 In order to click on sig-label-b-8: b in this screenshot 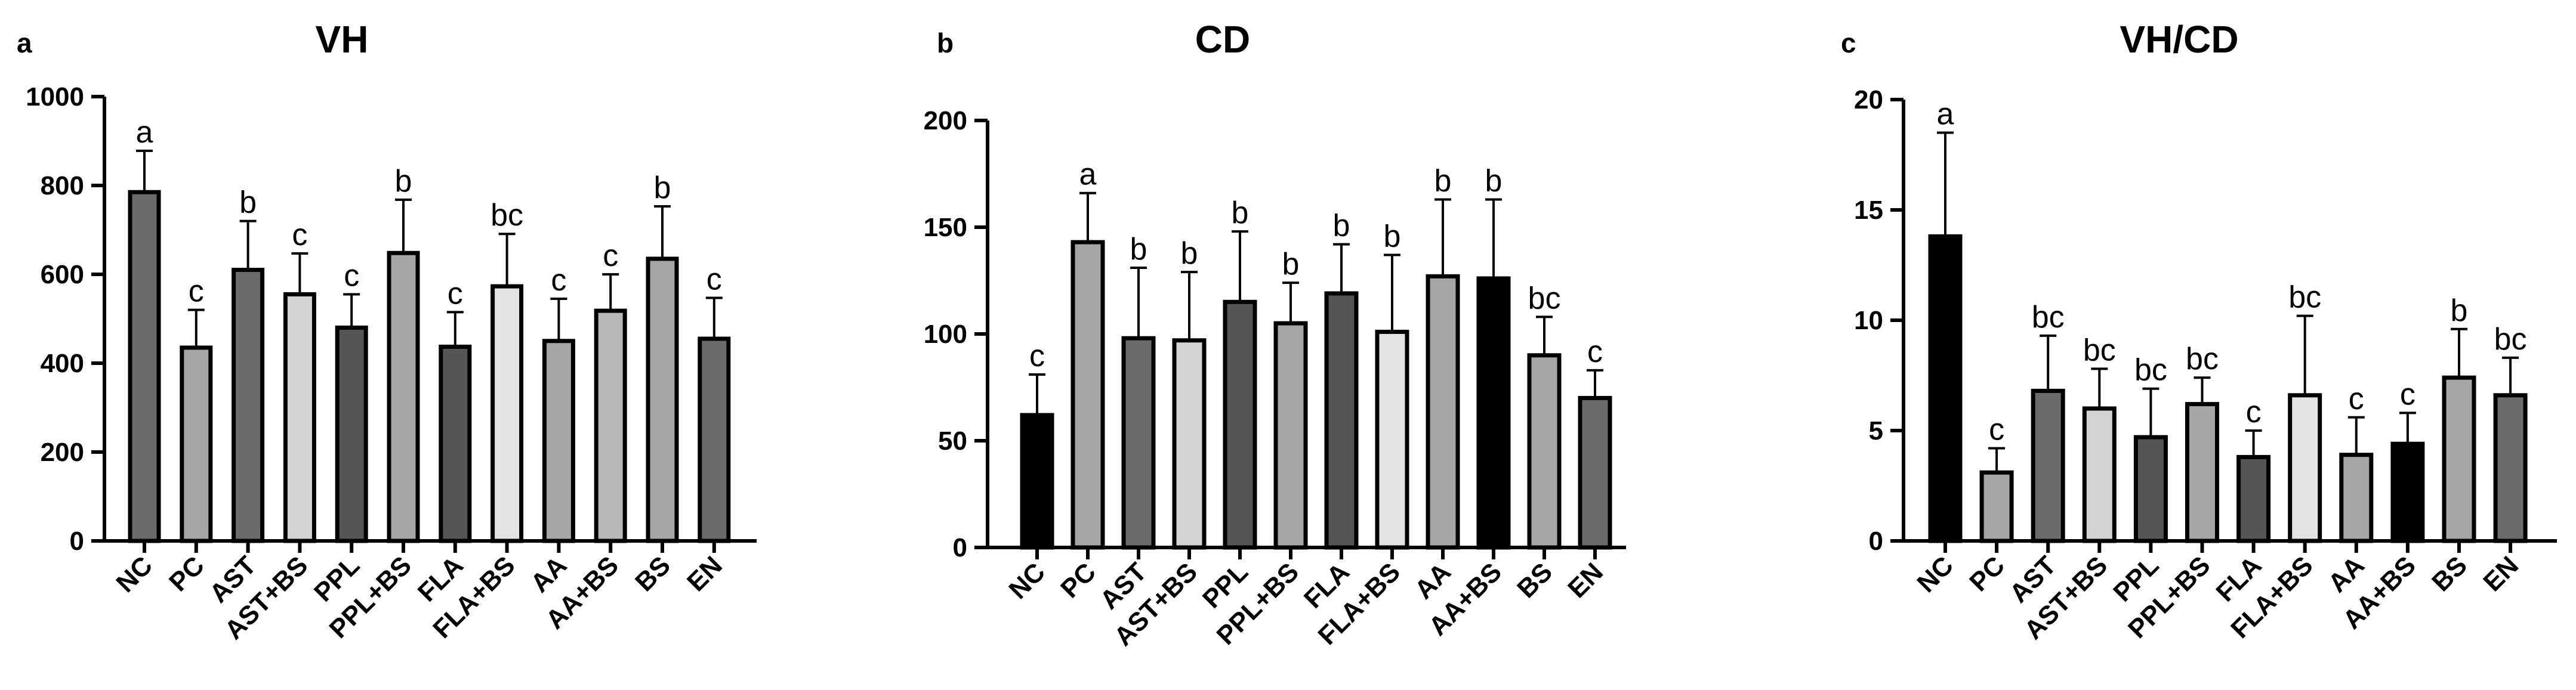, I will do `click(1443, 180)`.